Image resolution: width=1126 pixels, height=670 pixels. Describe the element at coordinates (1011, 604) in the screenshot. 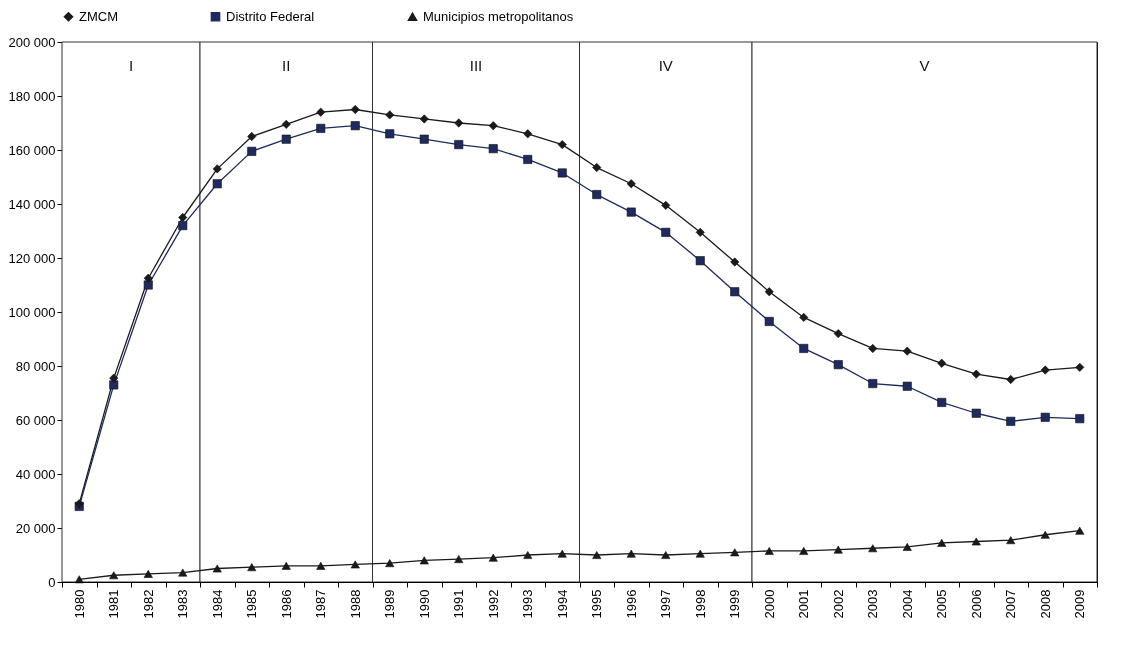

I see `x-tick-label: 2007` at that location.